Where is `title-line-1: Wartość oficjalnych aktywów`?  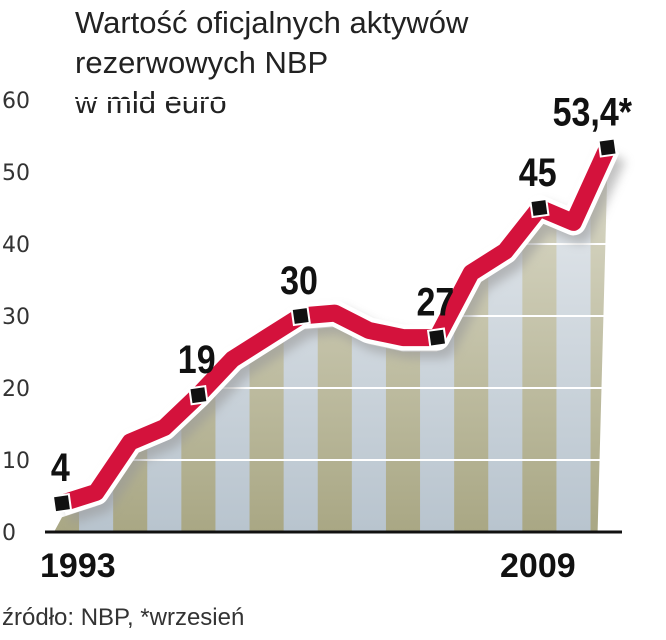 title-line-1: Wartość oficjalnych aktywów is located at coordinates (272, 22).